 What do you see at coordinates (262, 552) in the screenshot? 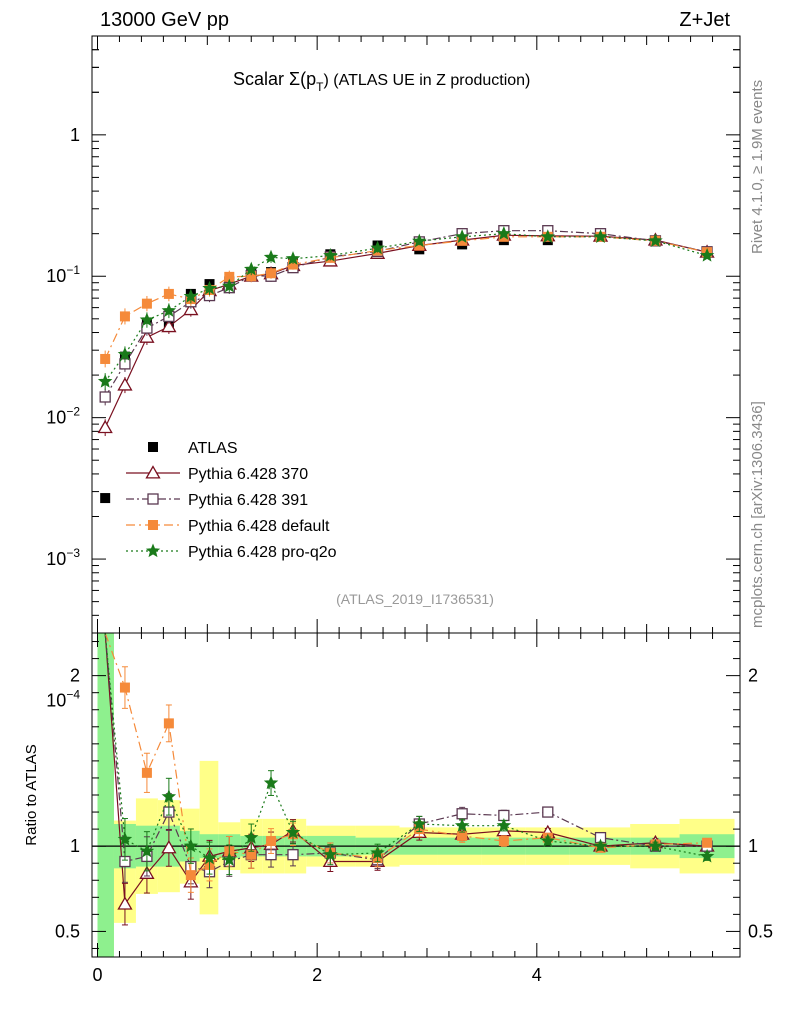
I see `legend-label-pythia-6-428-pro-q2o: Pythia 6.428 pro-q2o` at bounding box center [262, 552].